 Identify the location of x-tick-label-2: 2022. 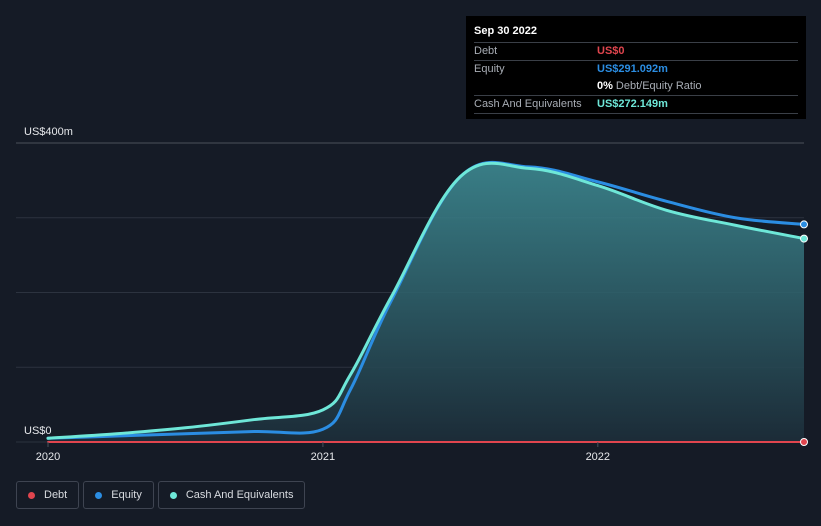
(598, 457).